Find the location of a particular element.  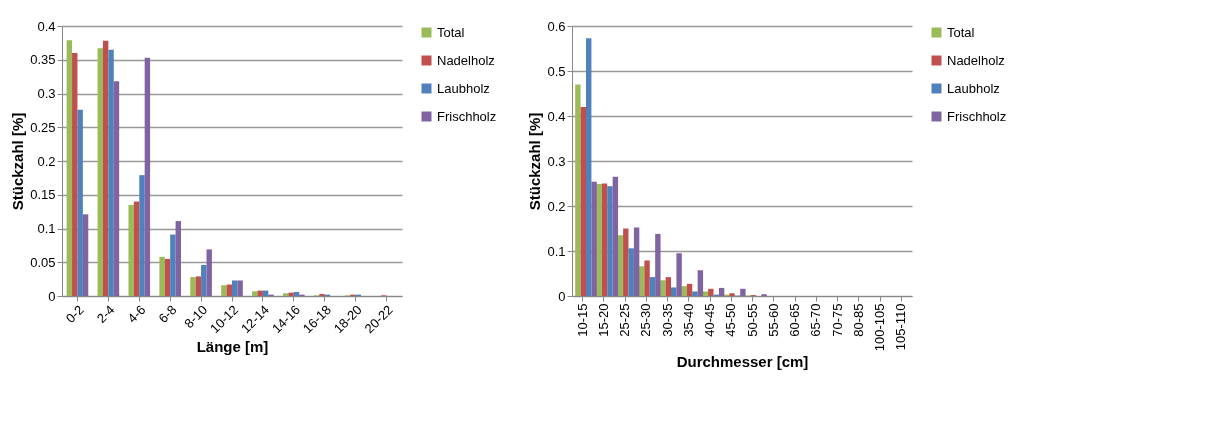

y-tick-label: 0.05 is located at coordinates (43, 262).